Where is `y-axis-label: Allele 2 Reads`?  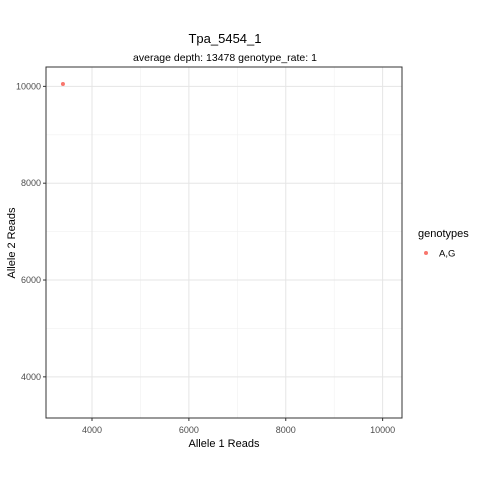 y-axis-label: Allele 2 Reads is located at coordinates (12, 242).